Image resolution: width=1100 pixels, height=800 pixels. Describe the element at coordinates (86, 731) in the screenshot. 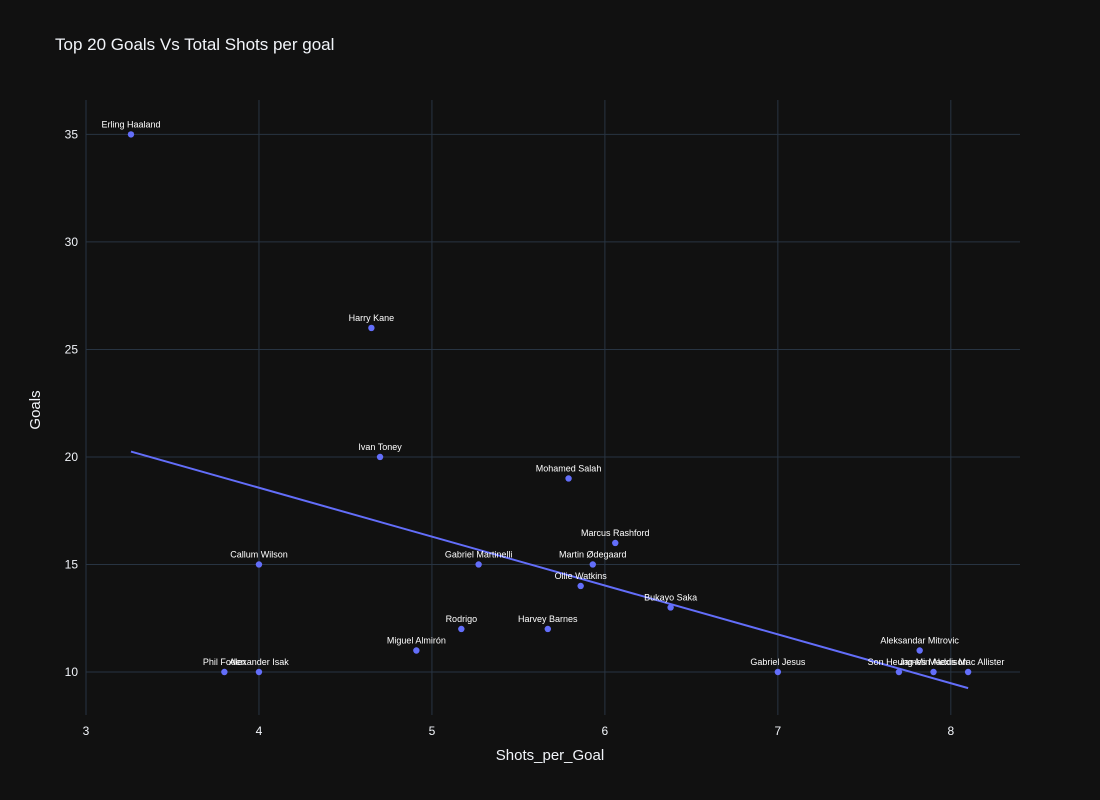

I see `x-tick-label: 3` at that location.